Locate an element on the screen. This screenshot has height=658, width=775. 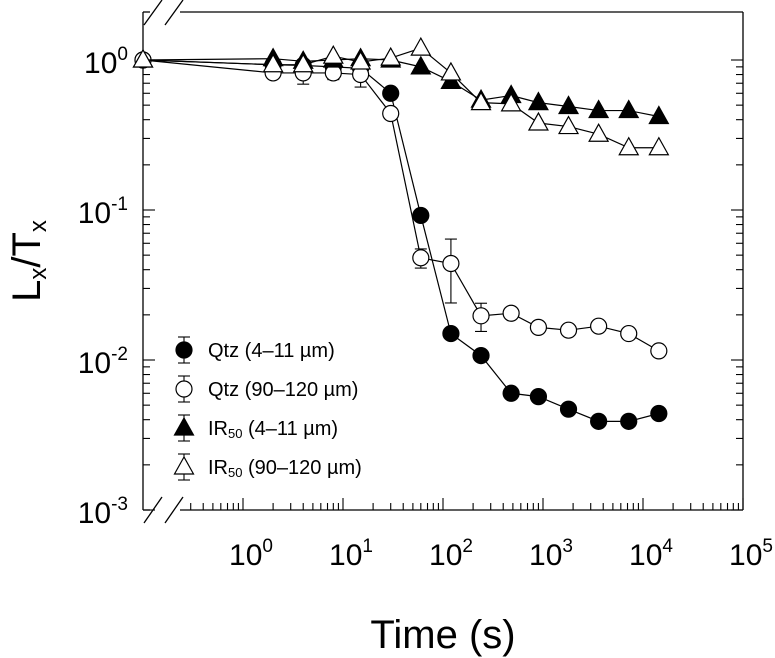
y-tick-label: 10⁰ is located at coordinates (106, 62).